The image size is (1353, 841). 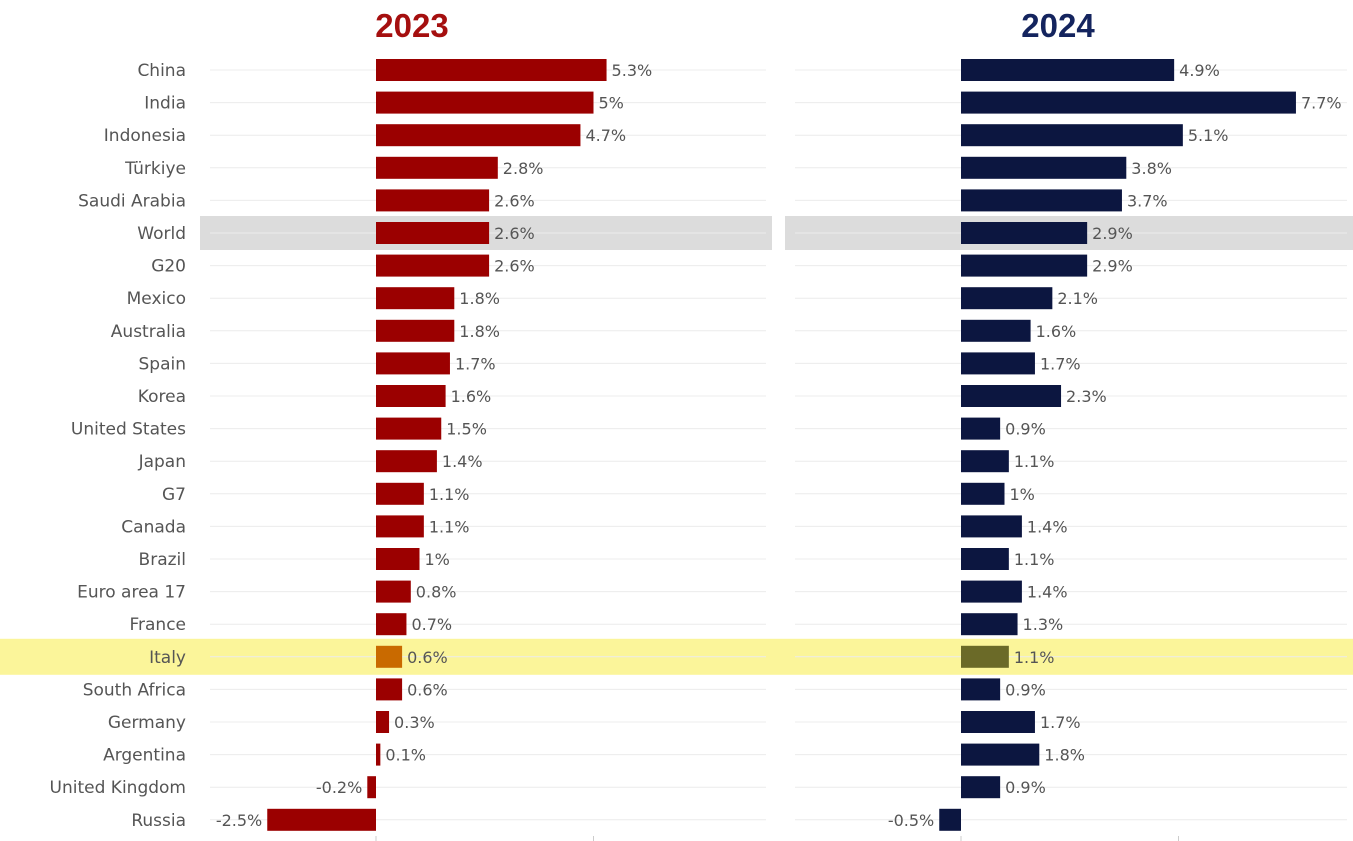 What do you see at coordinates (389, 656) in the screenshot?
I see `bar-2023-italy` at bounding box center [389, 656].